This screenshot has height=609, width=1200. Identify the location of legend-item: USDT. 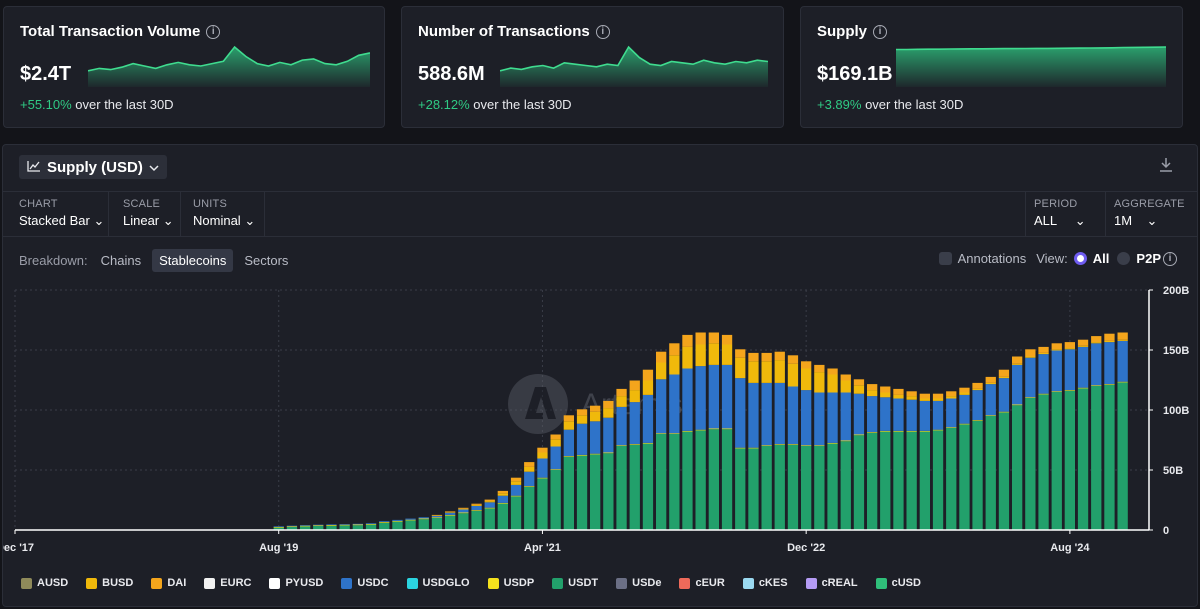
(575, 583).